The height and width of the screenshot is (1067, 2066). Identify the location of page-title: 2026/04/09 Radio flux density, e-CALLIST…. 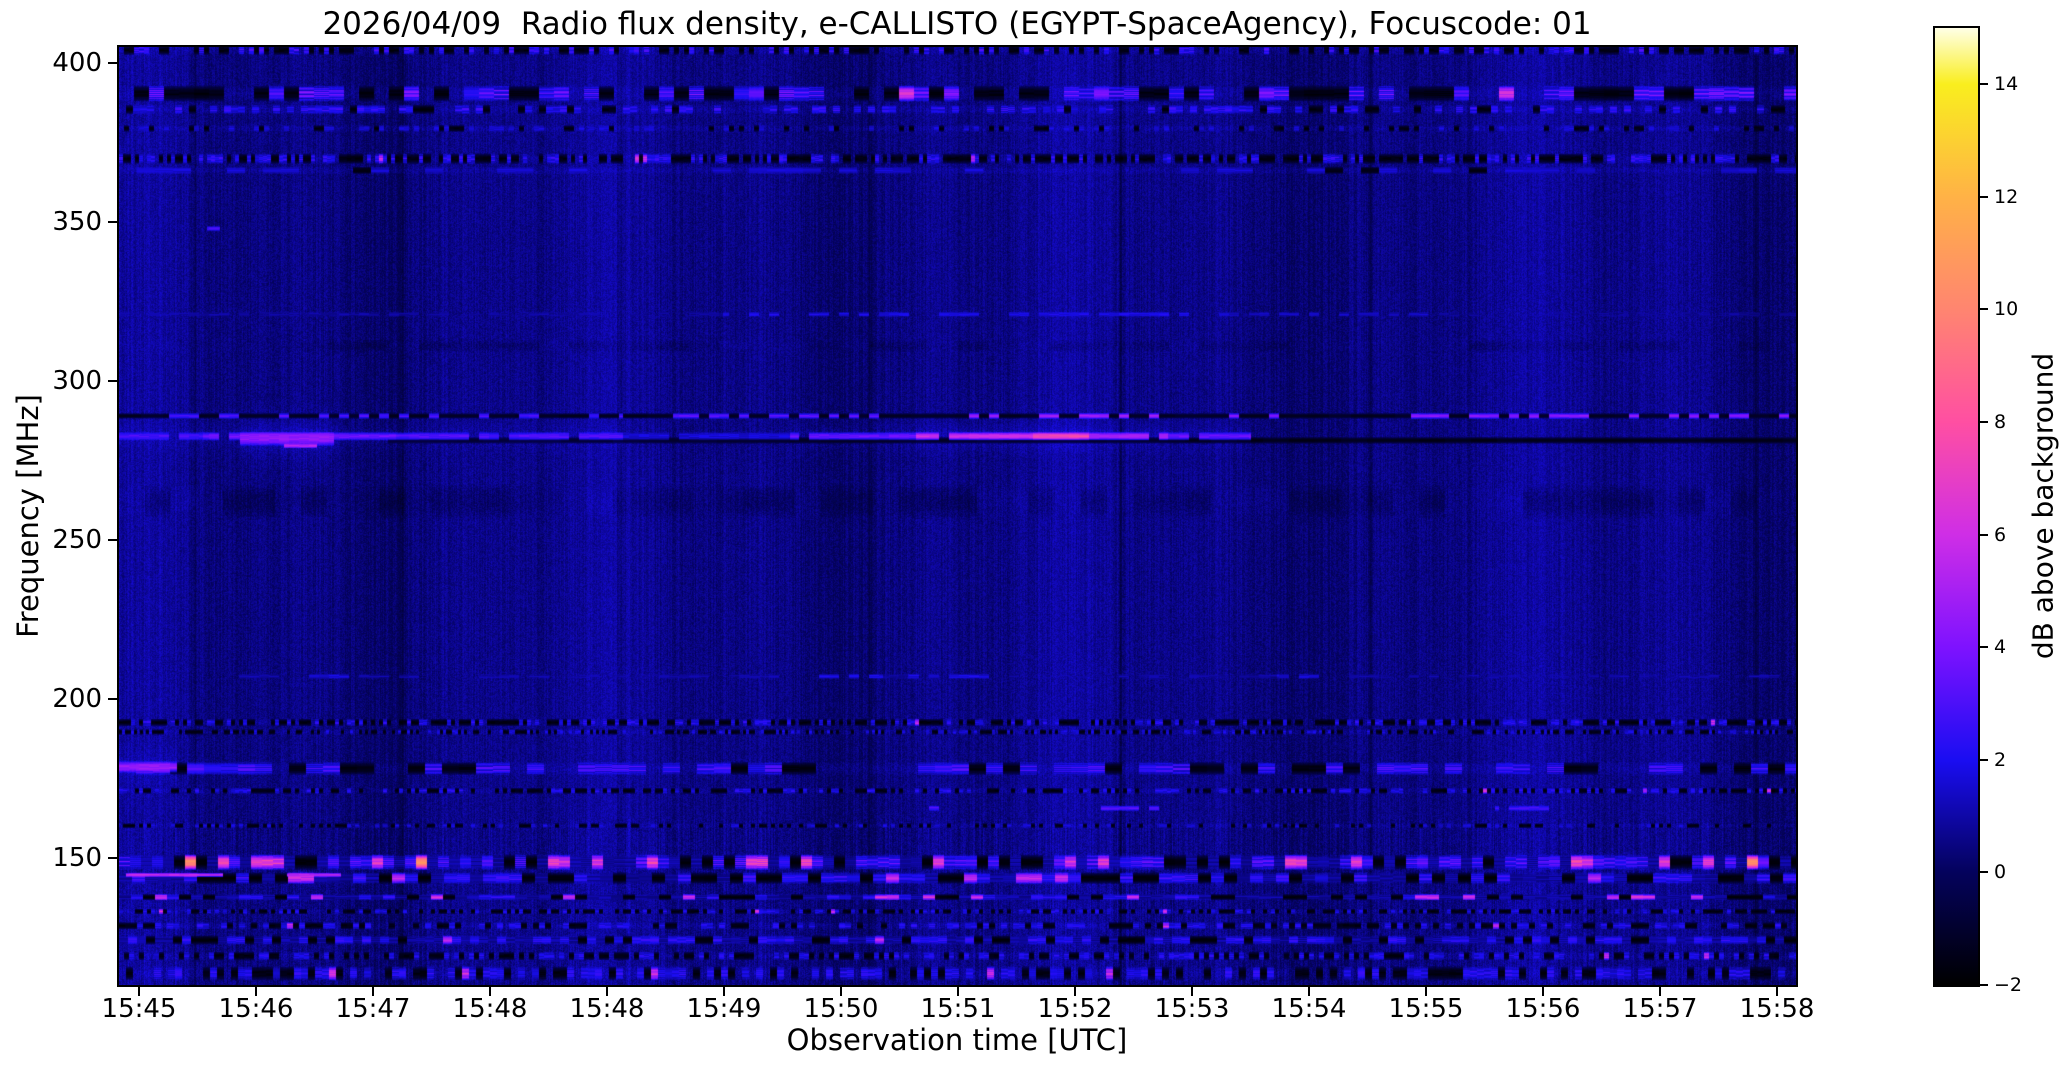
(957, 24).